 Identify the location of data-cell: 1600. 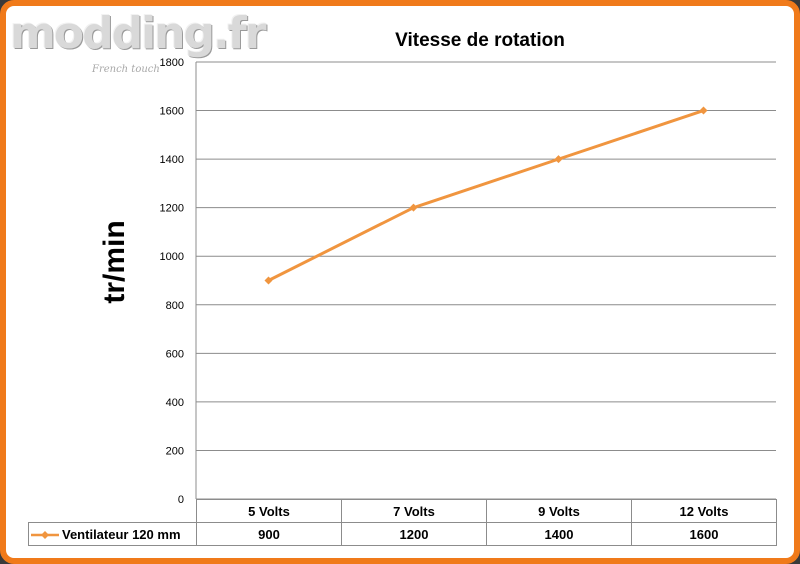
(704, 534).